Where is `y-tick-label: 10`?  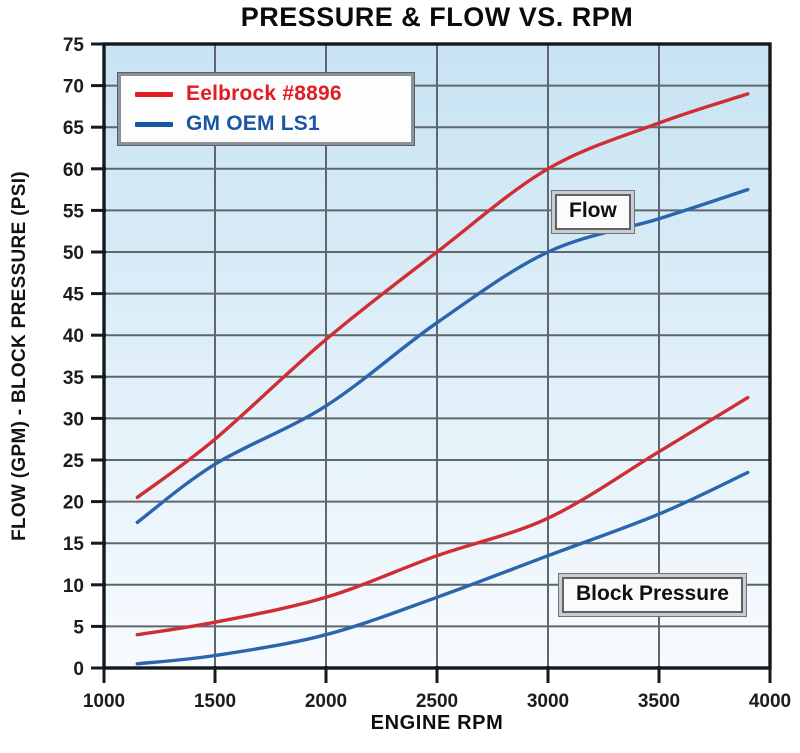 y-tick-label: 10 is located at coordinates (73, 586).